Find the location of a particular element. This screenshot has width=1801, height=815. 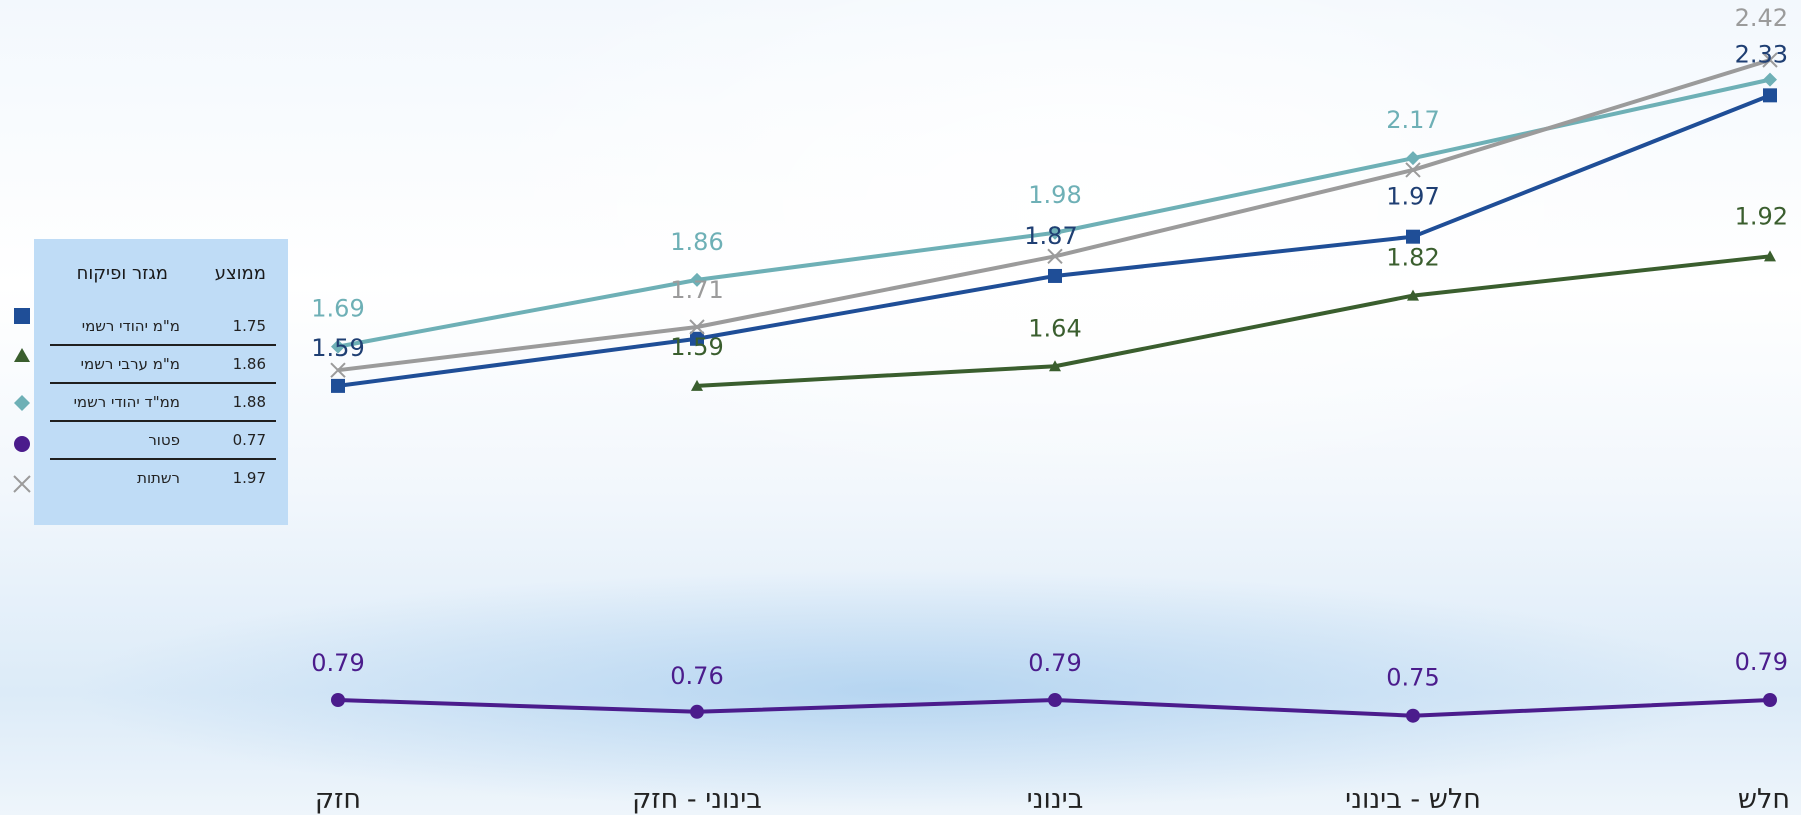

legend-header-sector: מגזר ופיקוח is located at coordinates (122, 273).